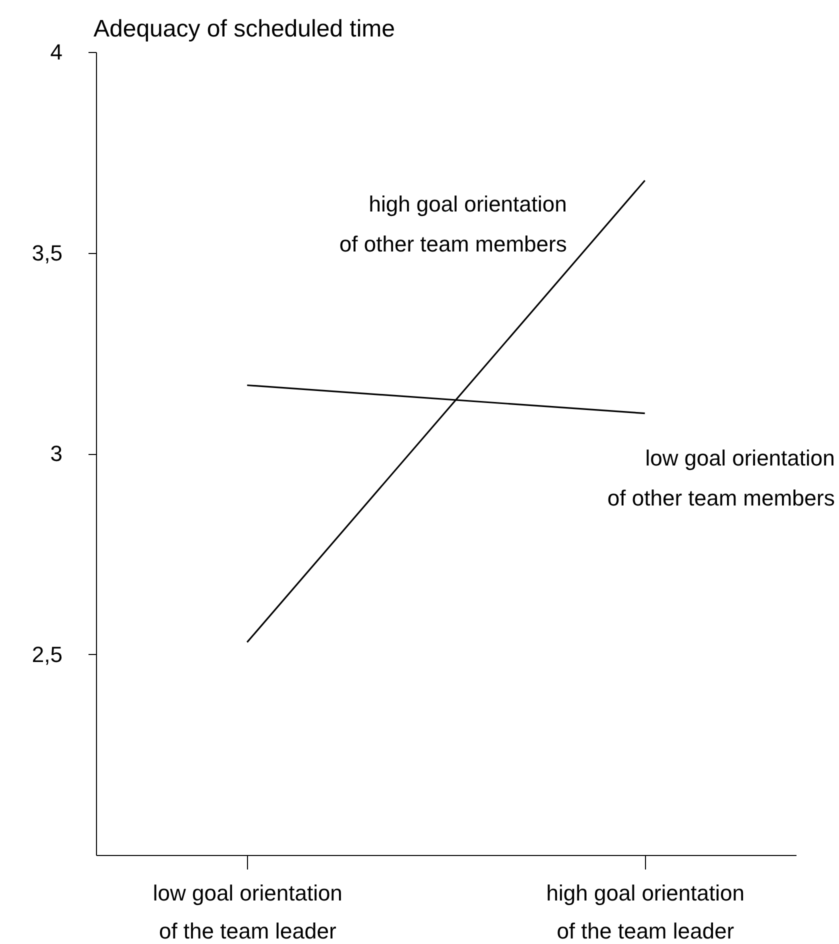  What do you see at coordinates (245, 29) in the screenshot?
I see `y-axis-title: Adequacy of scheduled time` at bounding box center [245, 29].